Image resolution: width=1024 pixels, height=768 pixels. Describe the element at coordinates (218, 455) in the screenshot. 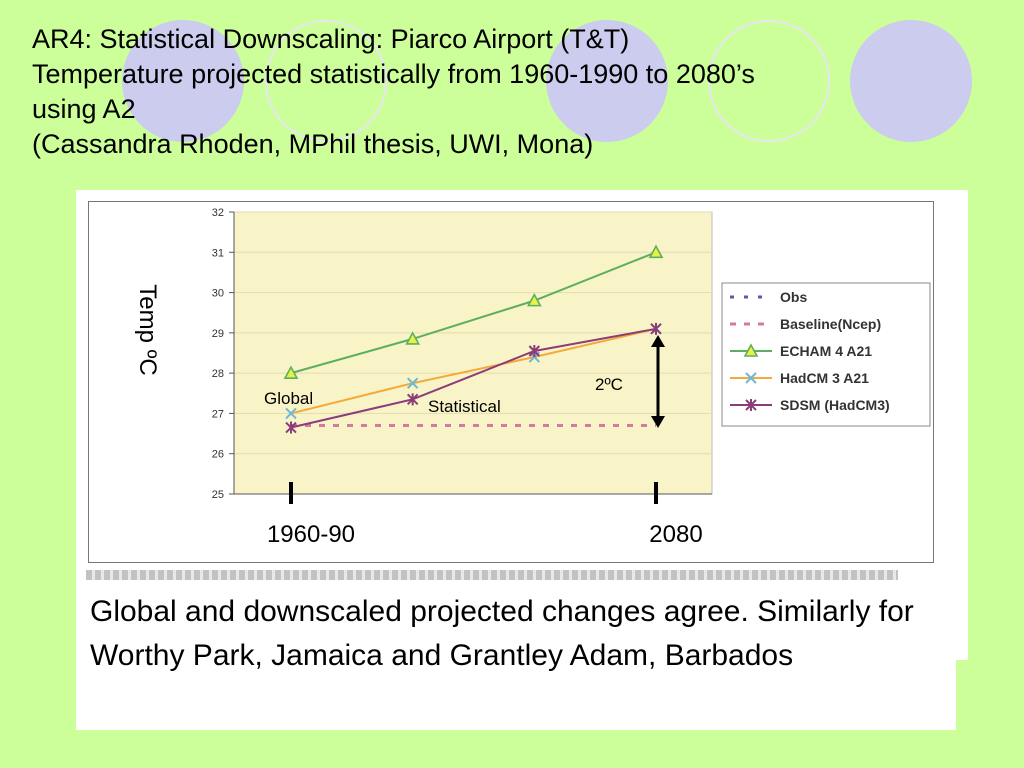

I see `y-tick-label: 26` at that location.